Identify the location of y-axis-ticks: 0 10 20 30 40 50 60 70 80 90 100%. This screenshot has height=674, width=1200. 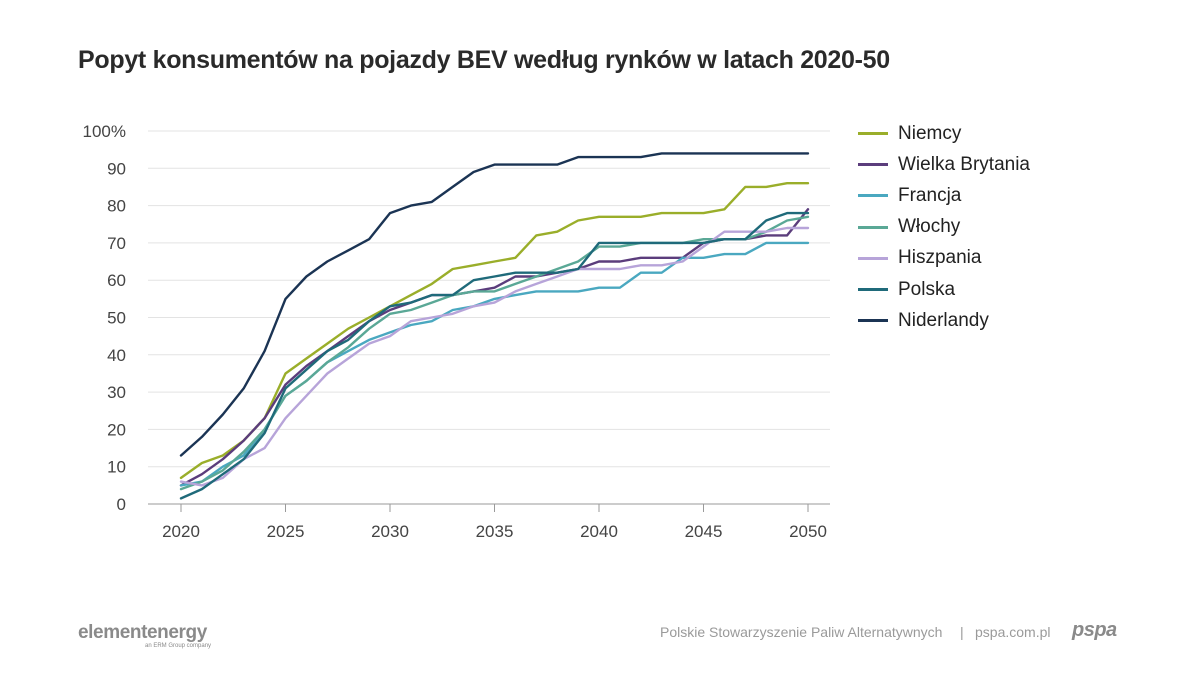
(104, 318).